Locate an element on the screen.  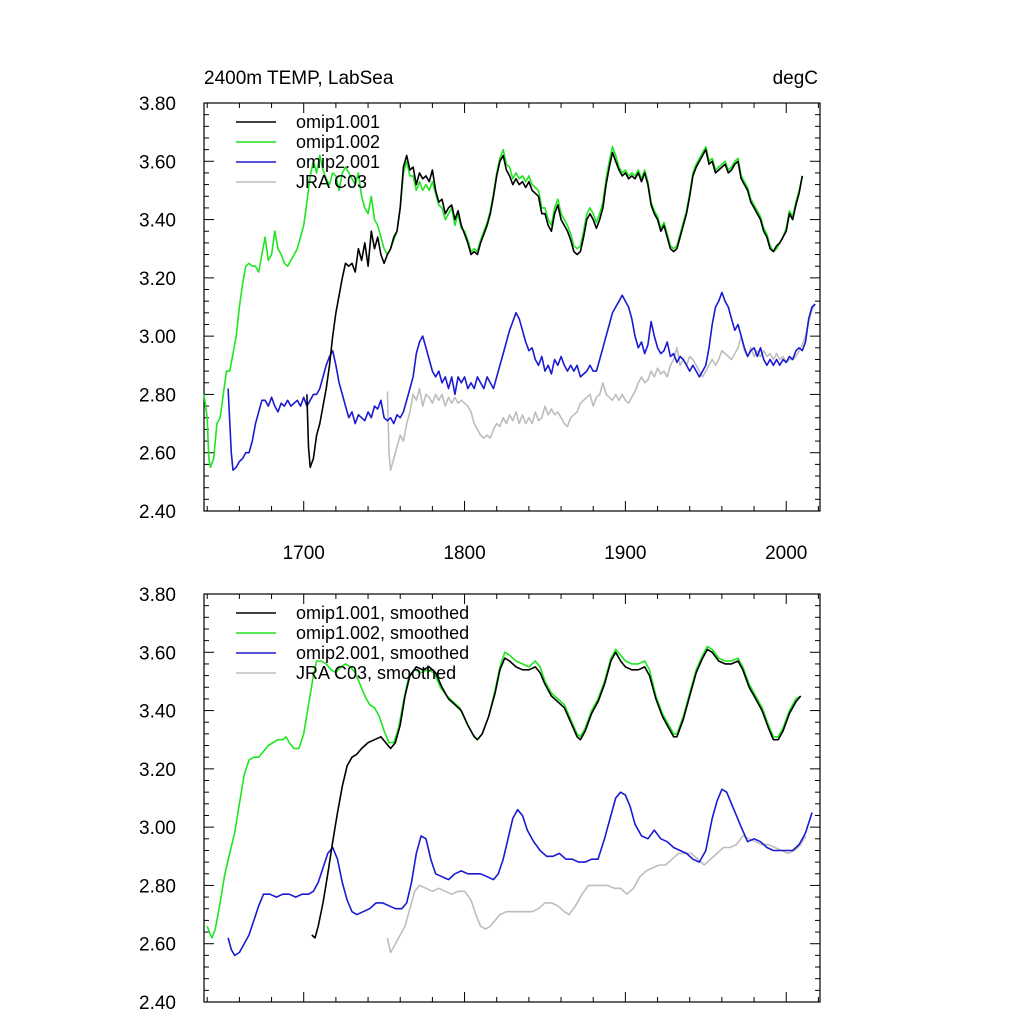
legend-label: omip1.002 is located at coordinates (338, 142).